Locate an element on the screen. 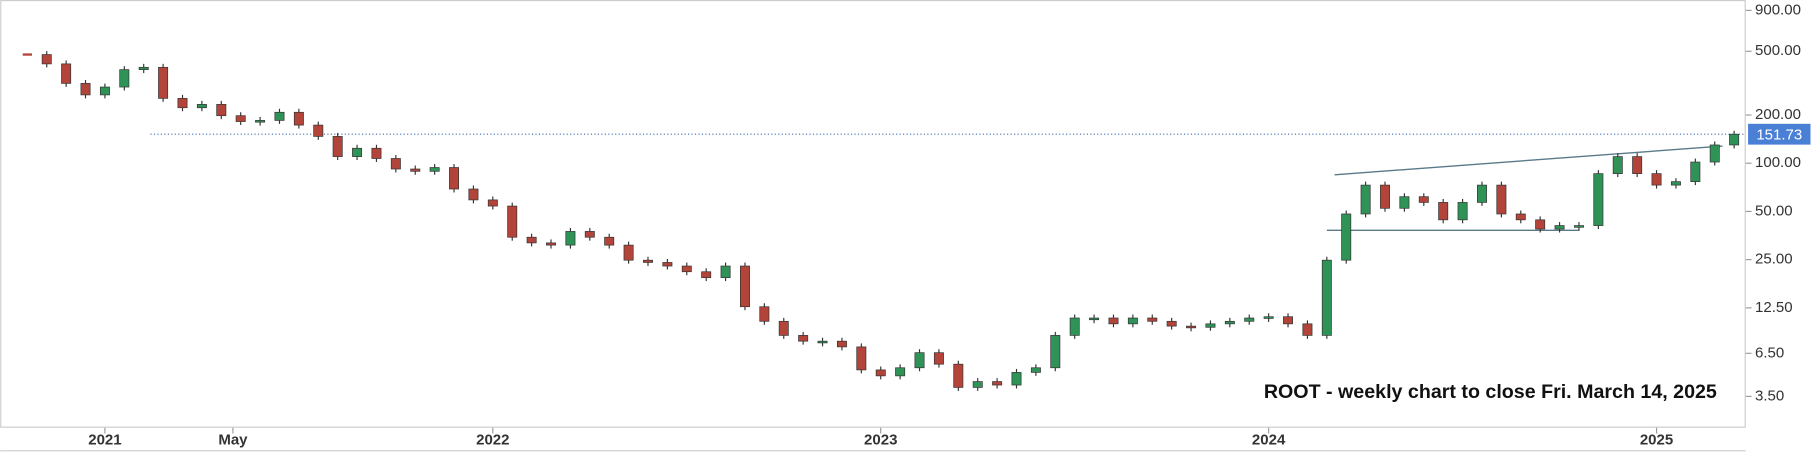 This screenshot has height=452, width=1813. x-tick-label: May is located at coordinates (233, 439).